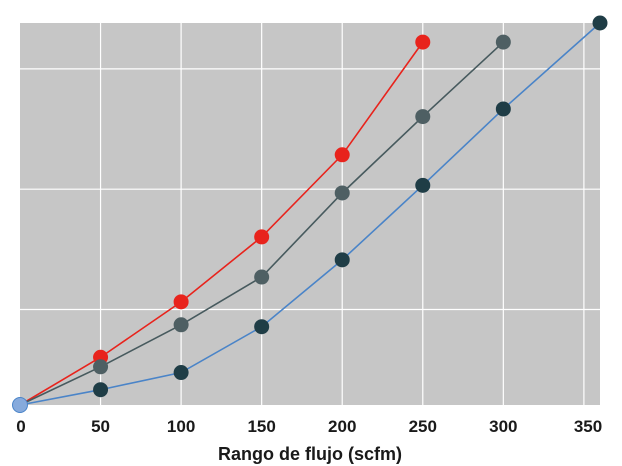 This screenshot has height=466, width=622. Describe the element at coordinates (100, 426) in the screenshot. I see `x-tick-label-1: 50` at that location.